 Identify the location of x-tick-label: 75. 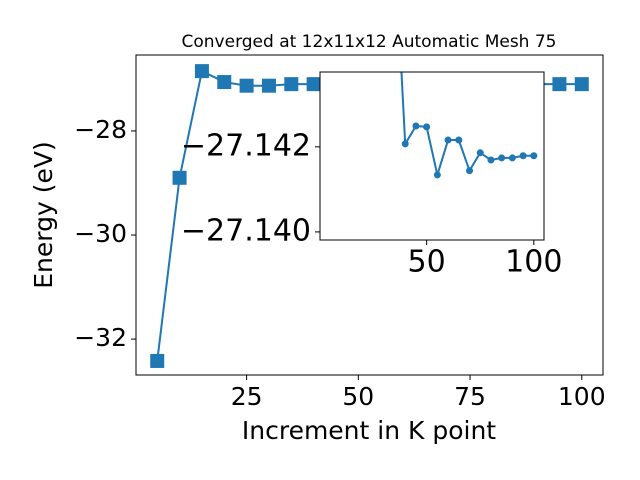
(470, 396).